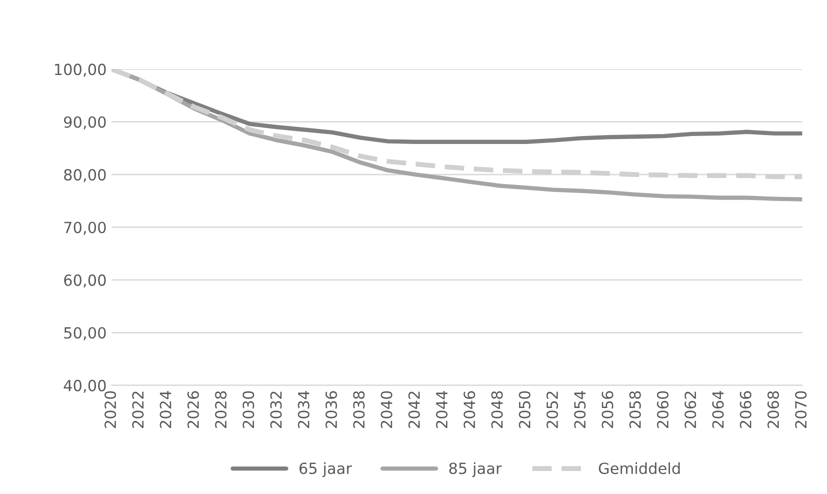  I want to click on y-tick-label: 50,00, so click(85, 333).